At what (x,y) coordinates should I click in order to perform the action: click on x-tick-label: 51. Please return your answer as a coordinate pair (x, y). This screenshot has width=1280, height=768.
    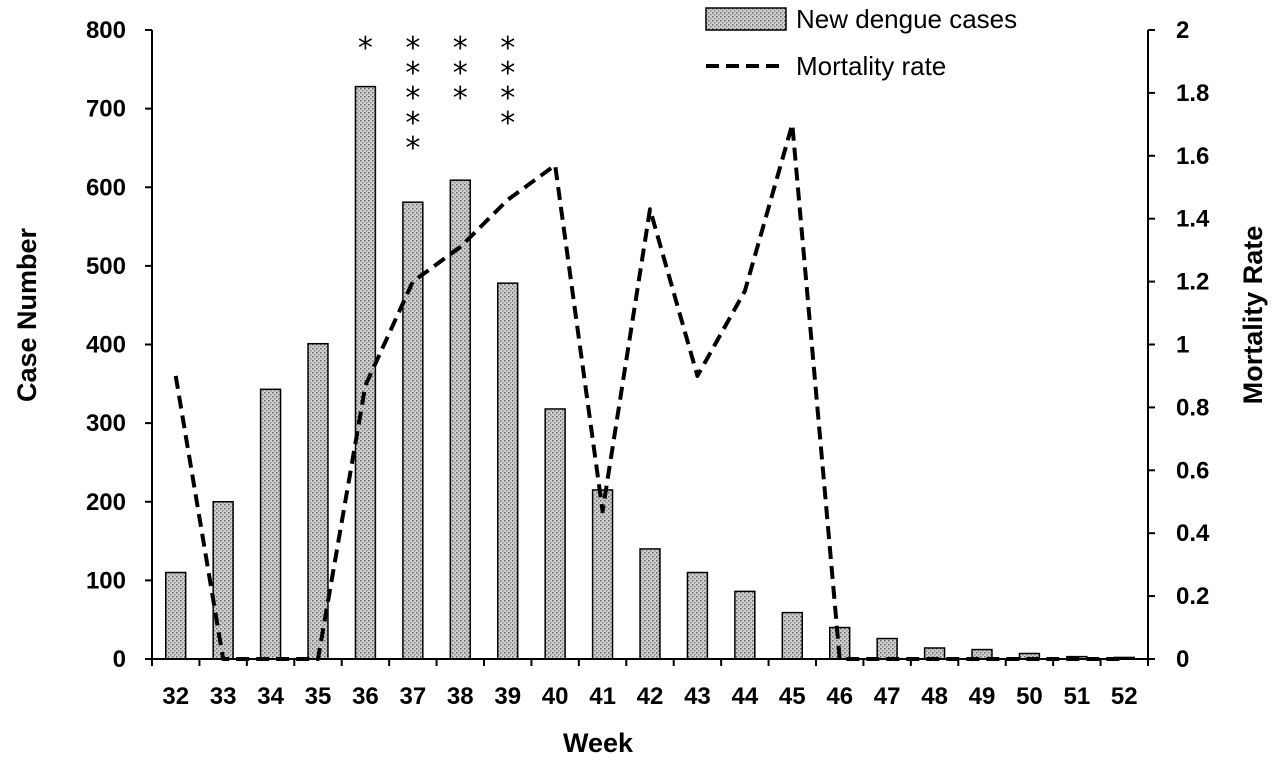
    Looking at the image, I should click on (1077, 696).